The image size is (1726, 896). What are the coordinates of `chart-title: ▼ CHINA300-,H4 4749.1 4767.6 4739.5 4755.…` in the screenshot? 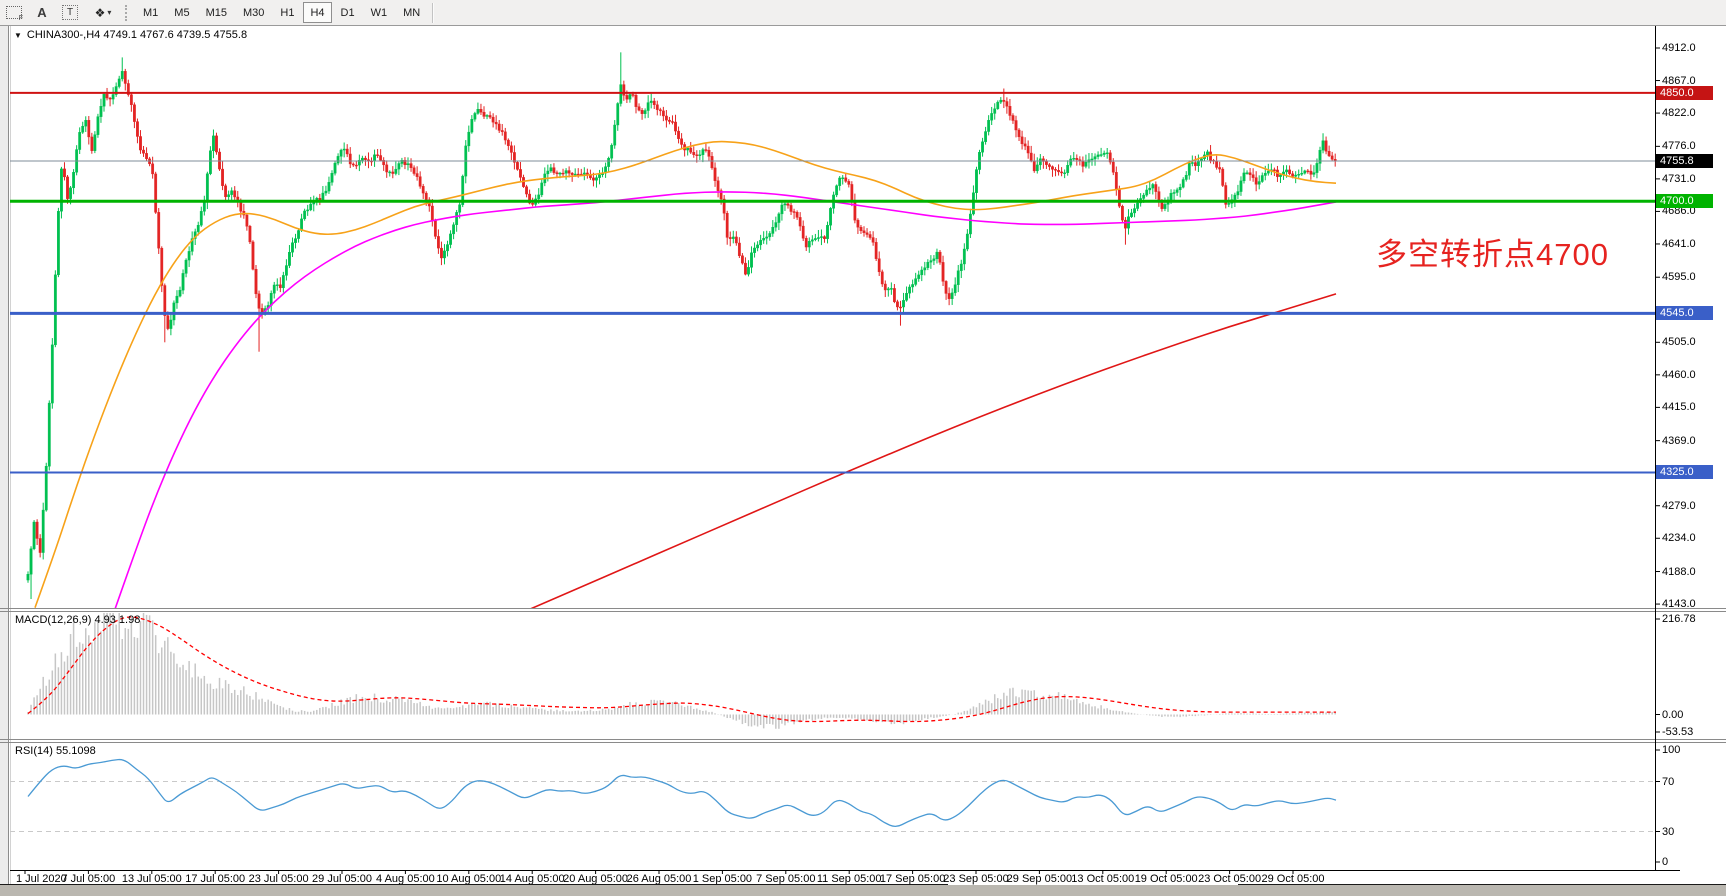 It's located at (130, 35).